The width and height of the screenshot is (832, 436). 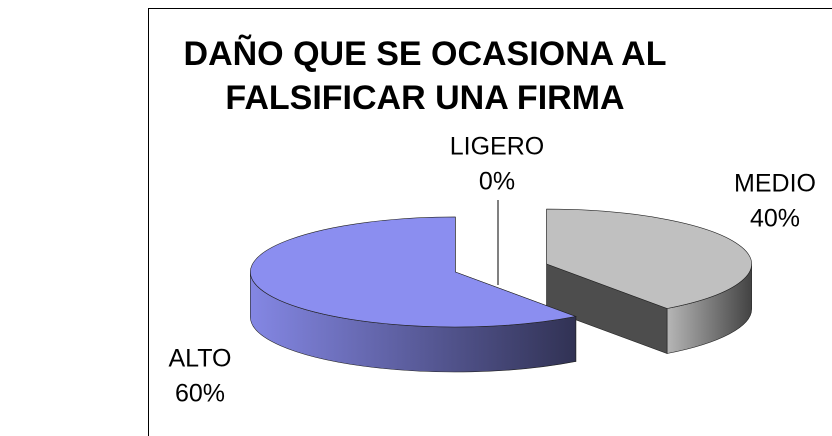 I want to click on slice-label: ALTO, so click(x=200, y=359).